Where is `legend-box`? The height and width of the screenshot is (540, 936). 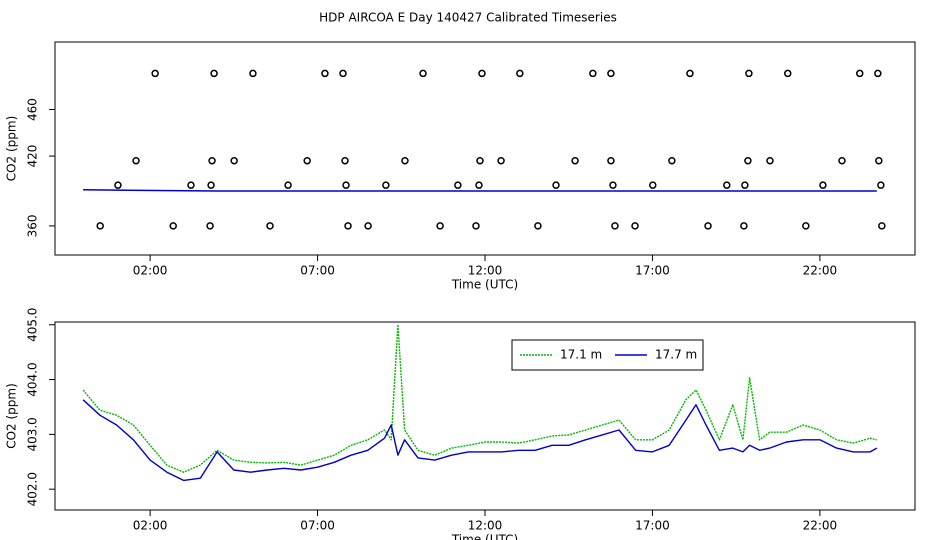
legend-box is located at coordinates (607, 355).